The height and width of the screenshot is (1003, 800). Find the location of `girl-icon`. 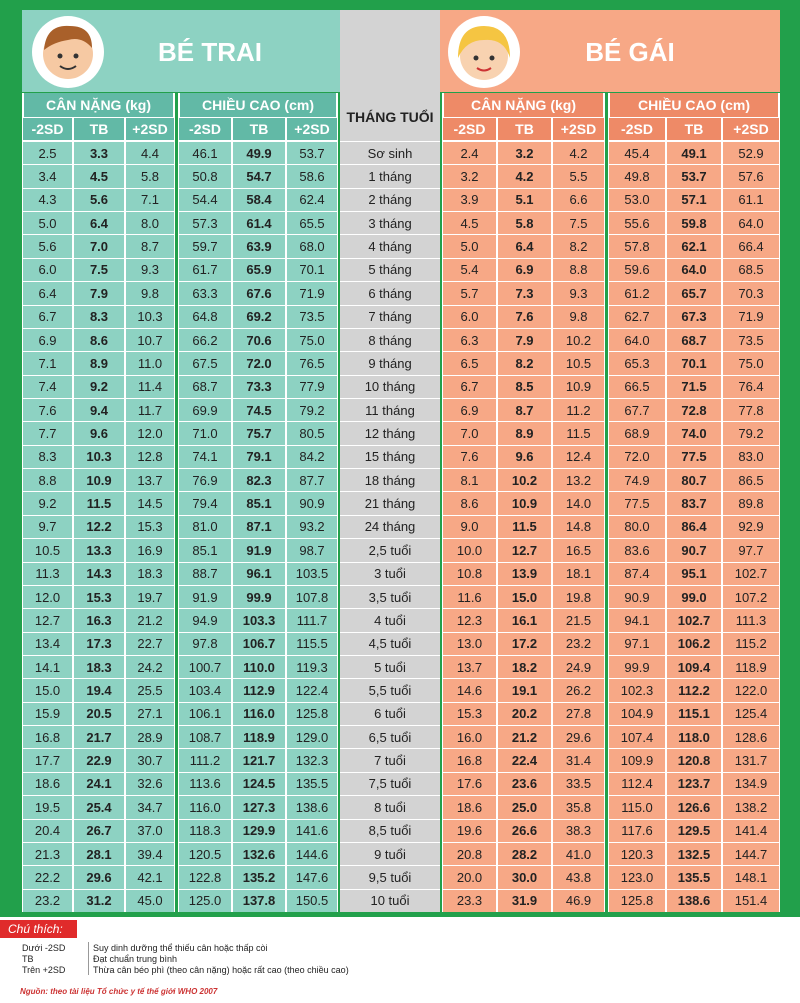

girl-icon is located at coordinates (484, 52).